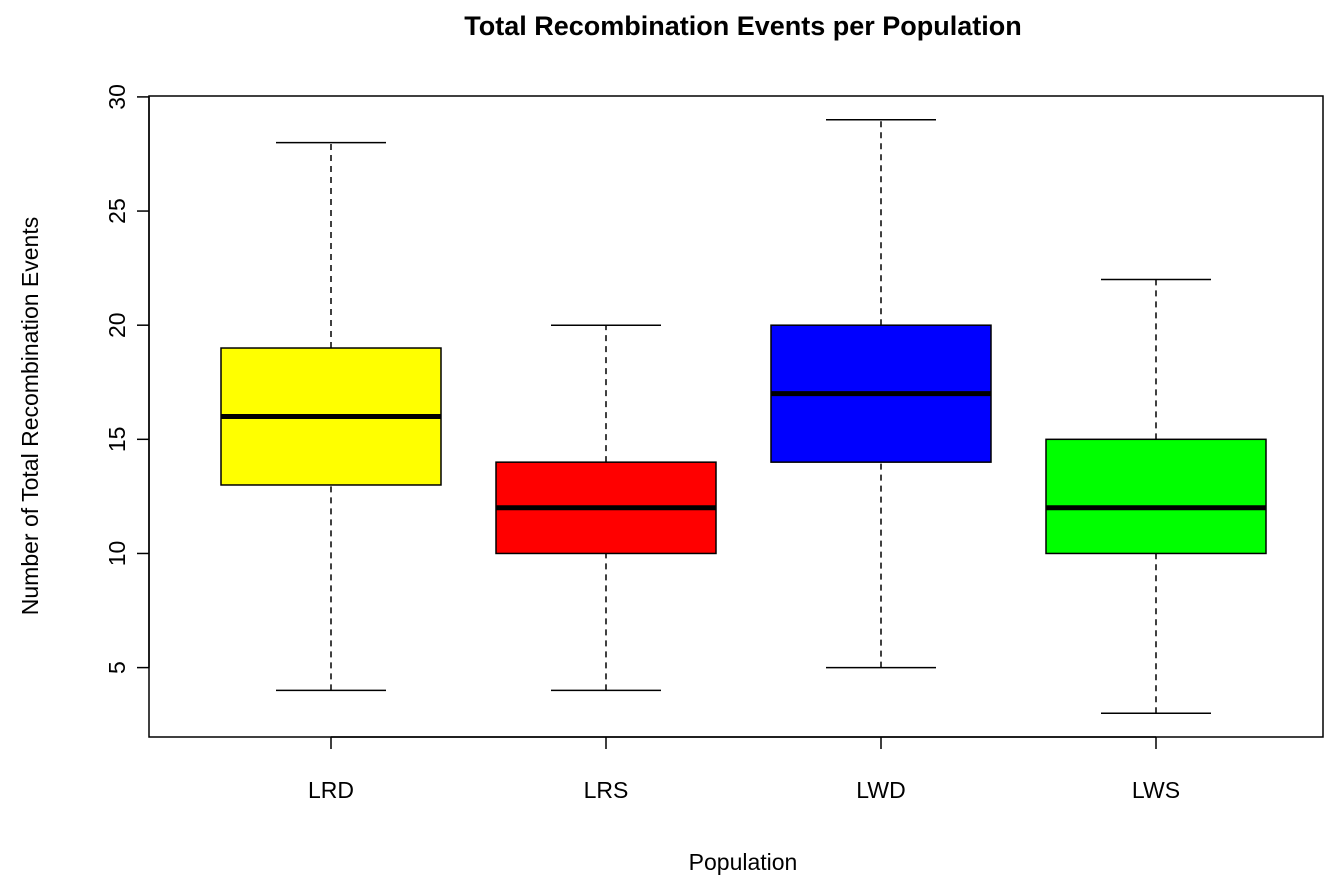  I want to click on x-tick-label: LRS, so click(606, 790).